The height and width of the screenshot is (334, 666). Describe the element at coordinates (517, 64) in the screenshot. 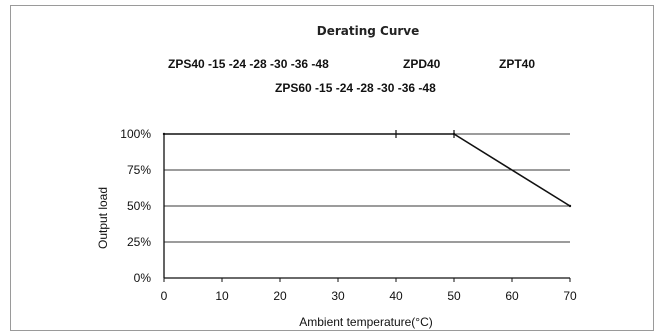

I see `model-label-zpt40: ZPT40` at that location.